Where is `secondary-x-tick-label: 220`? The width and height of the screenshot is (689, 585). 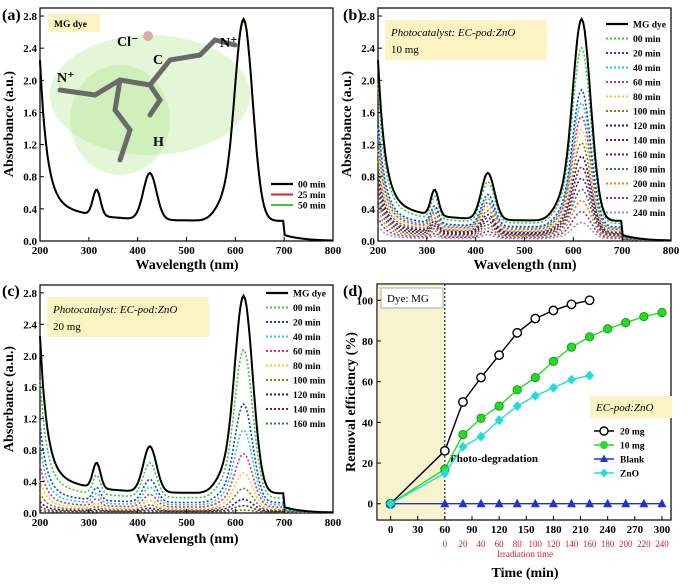 secondary-x-tick-label: 220 is located at coordinates (644, 544).